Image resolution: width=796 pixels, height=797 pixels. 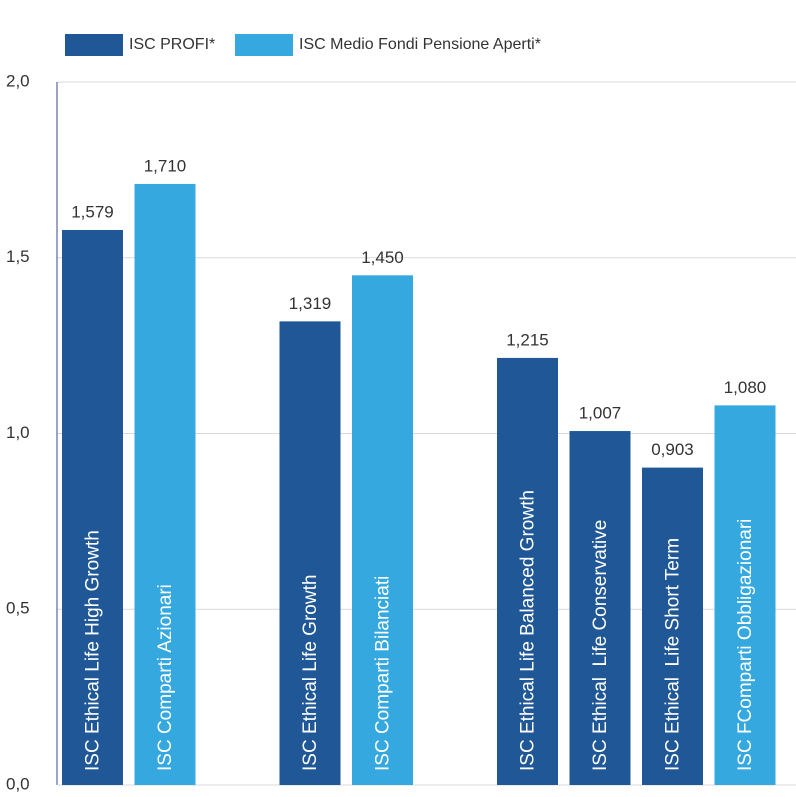 What do you see at coordinates (93, 650) in the screenshot?
I see `category-label: ISC Ethical Life High Growth` at bounding box center [93, 650].